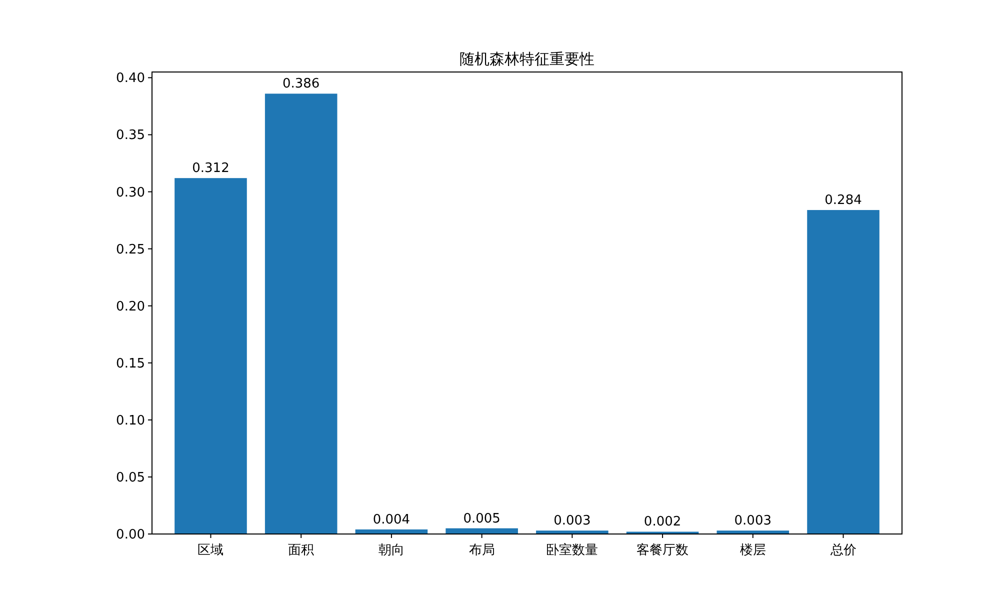  I want to click on x-tick-label: 总价, so click(842, 550).